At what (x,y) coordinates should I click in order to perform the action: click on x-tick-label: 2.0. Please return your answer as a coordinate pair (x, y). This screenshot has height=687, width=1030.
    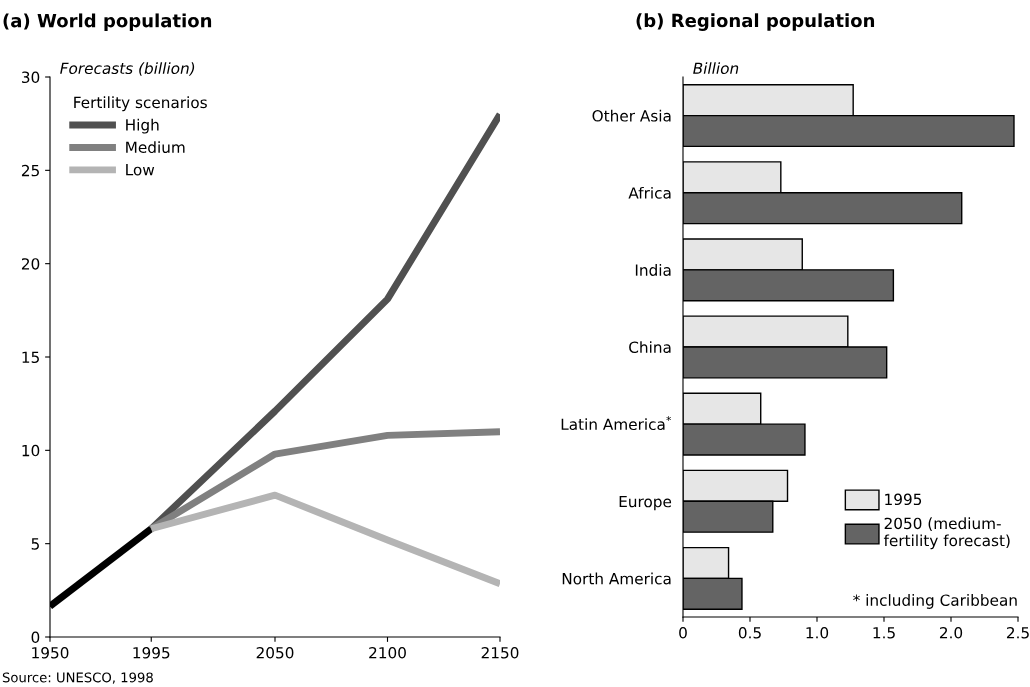
    Looking at the image, I should click on (951, 632).